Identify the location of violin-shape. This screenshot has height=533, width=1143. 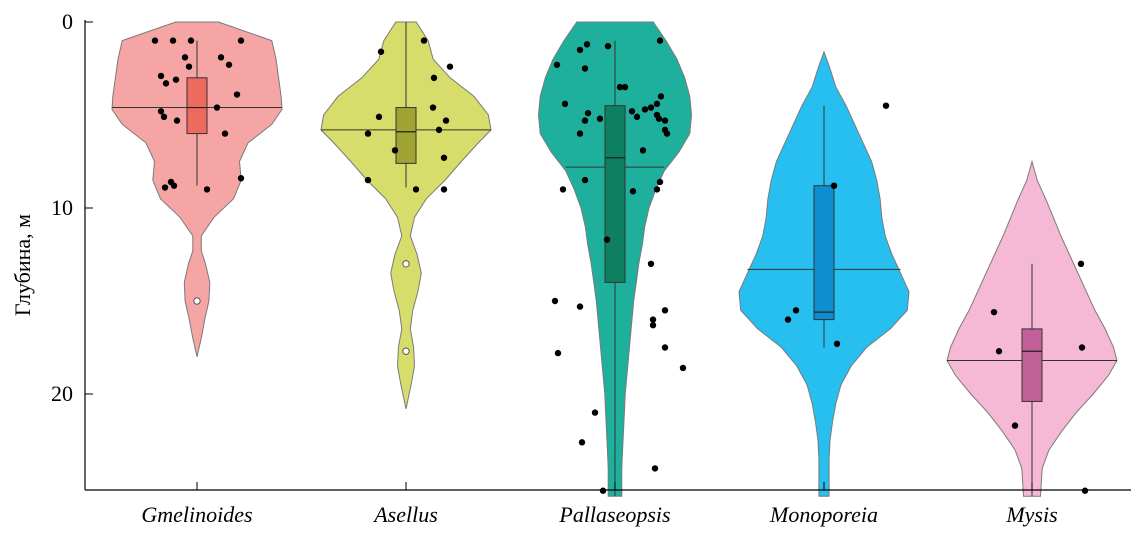
(197, 189).